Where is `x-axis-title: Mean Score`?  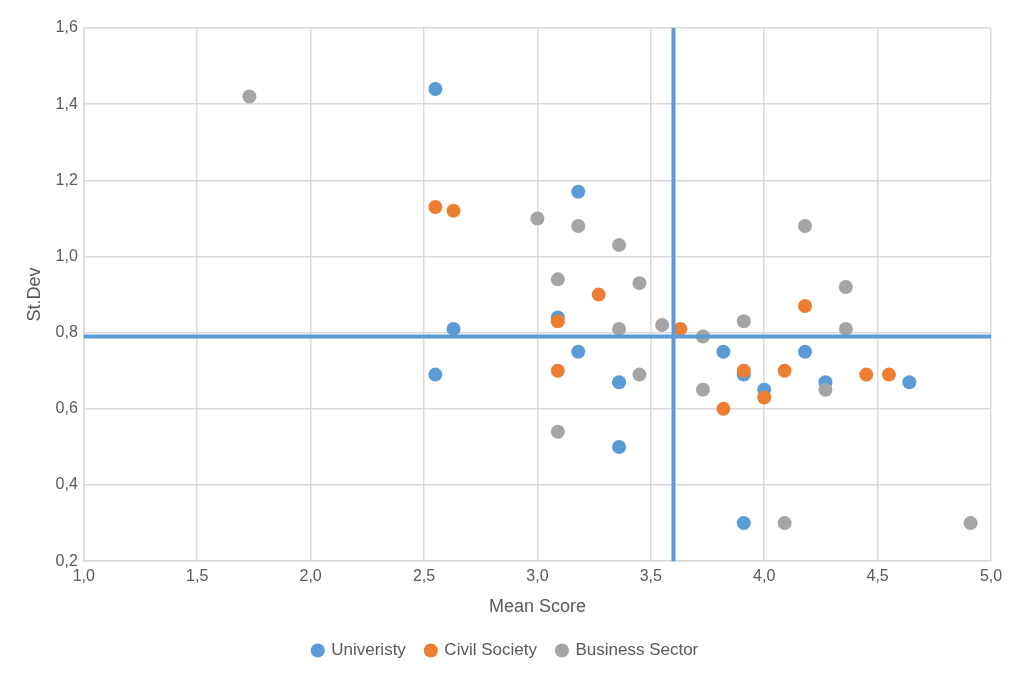 x-axis-title: Mean Score is located at coordinates (537, 606).